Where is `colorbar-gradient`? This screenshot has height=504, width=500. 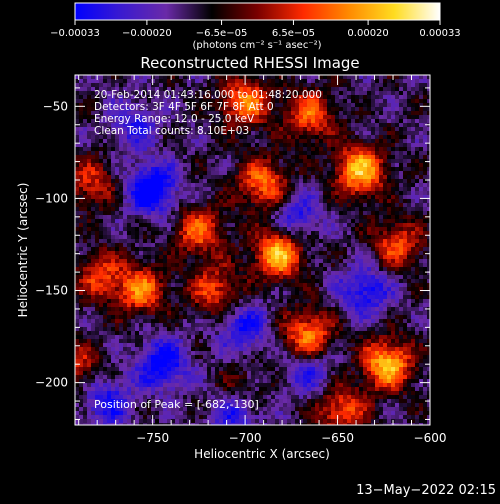
colorbar-gradient is located at coordinates (257, 11).